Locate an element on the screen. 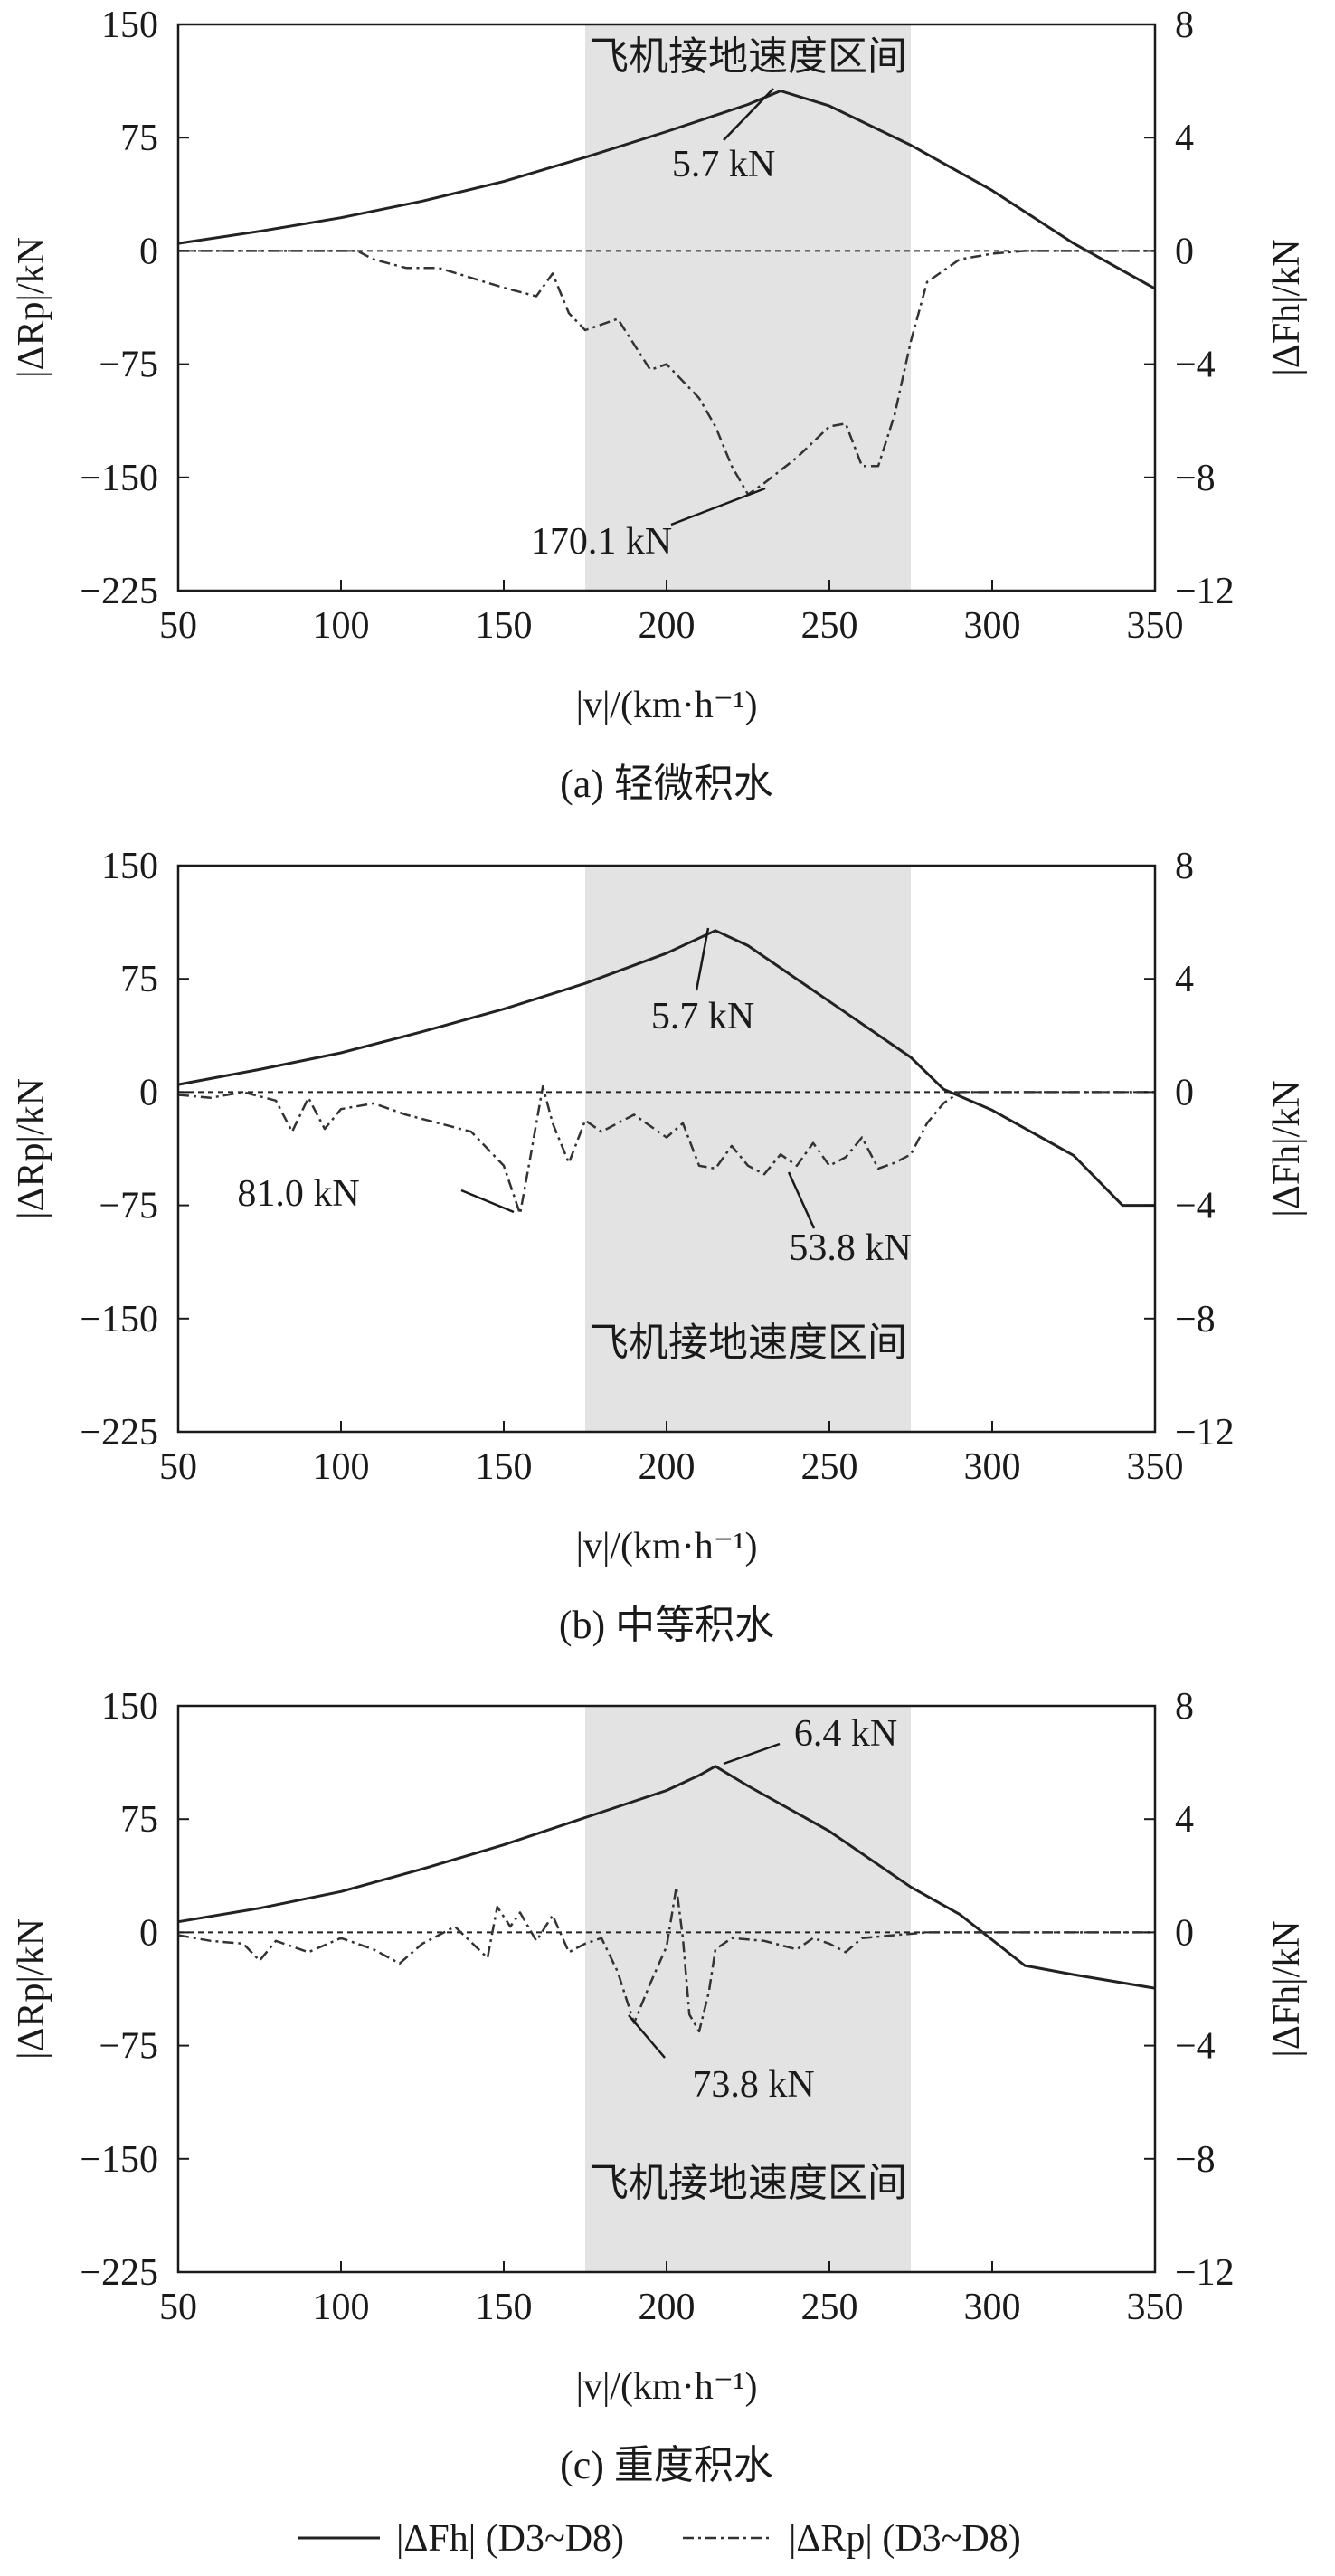 The width and height of the screenshot is (1335, 2576). legend-label-fh: |ΔFh| (D3~D8) is located at coordinates (510, 2539).